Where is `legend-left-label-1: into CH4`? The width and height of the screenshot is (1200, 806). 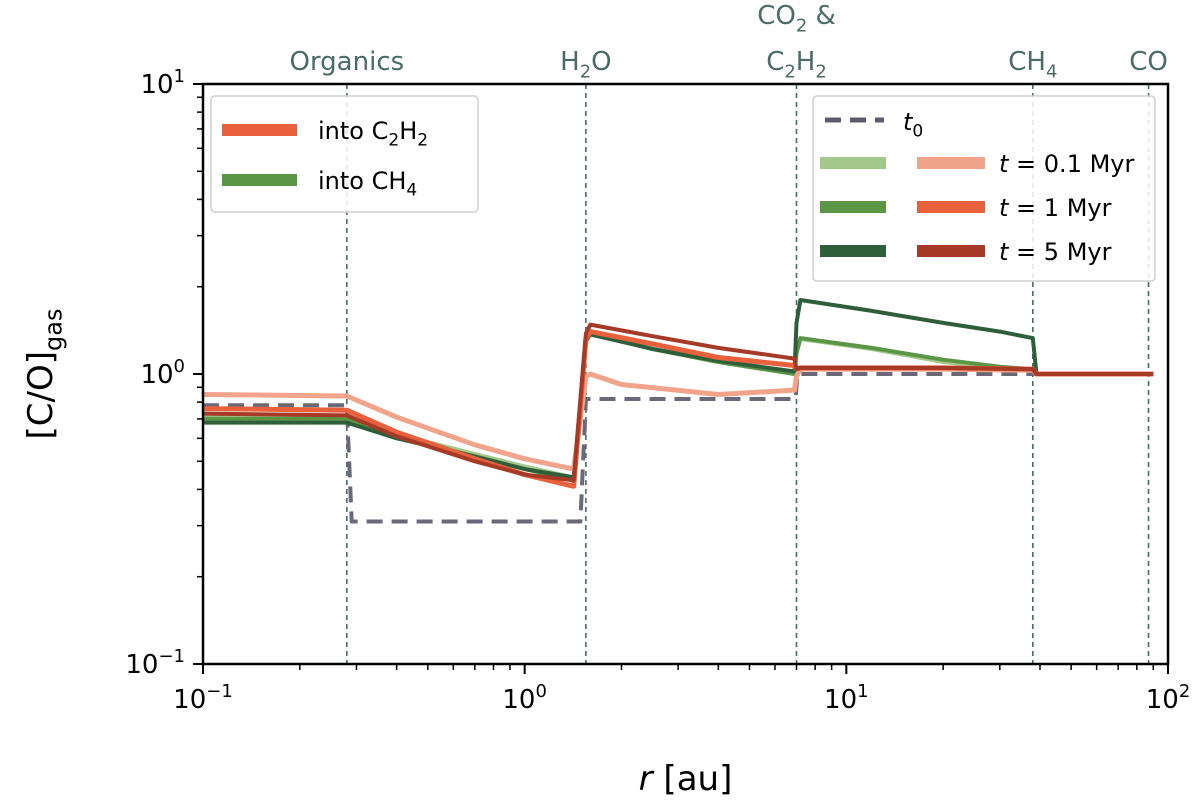
legend-left-label-1: into CH4 is located at coordinates (367, 184).